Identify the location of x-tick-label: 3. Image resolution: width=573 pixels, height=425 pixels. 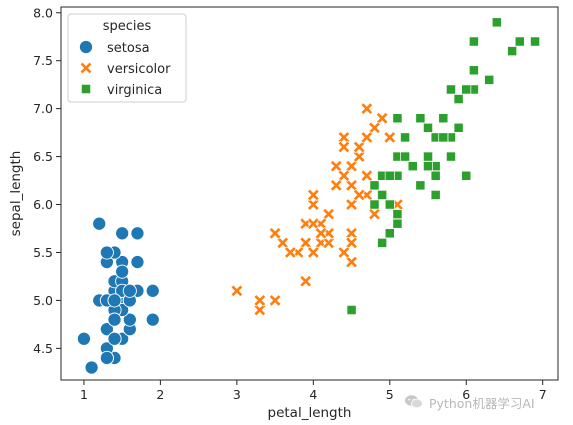
(237, 394).